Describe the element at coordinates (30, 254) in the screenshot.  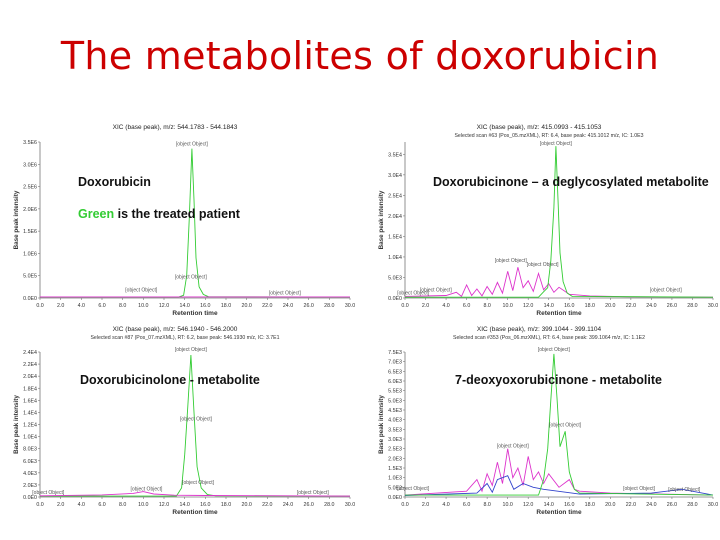
I see `y-tick-label: 1.0E6` at that location.